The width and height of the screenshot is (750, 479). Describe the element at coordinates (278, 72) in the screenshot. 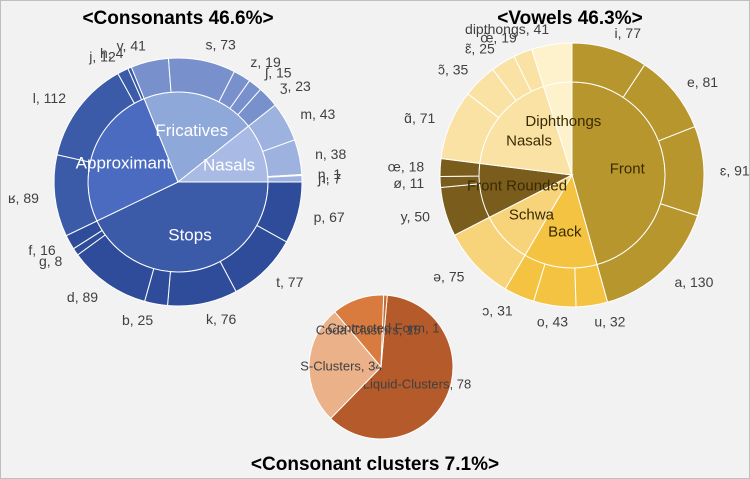

I see `outer-label-15: ʃ, 15` at that location.